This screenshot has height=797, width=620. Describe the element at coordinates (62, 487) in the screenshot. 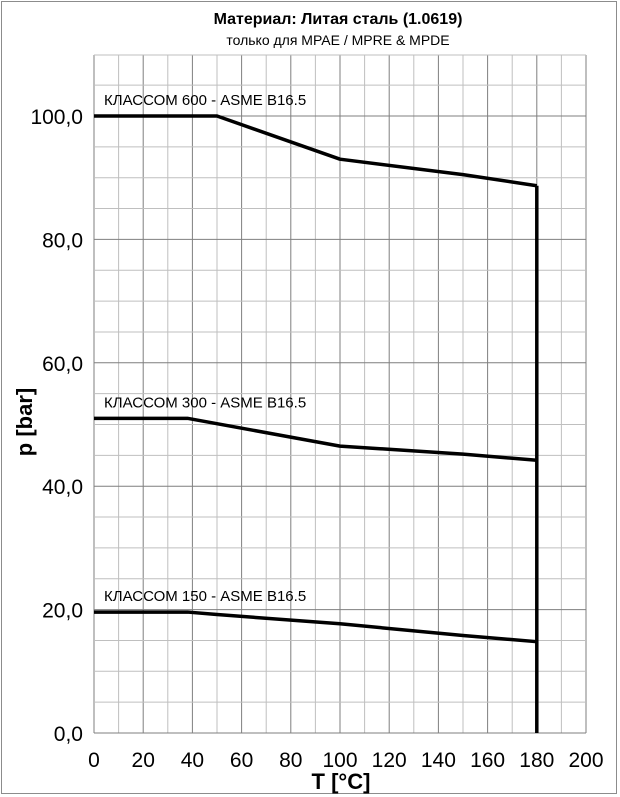

I see `y-tick-label: 40,0` at that location.